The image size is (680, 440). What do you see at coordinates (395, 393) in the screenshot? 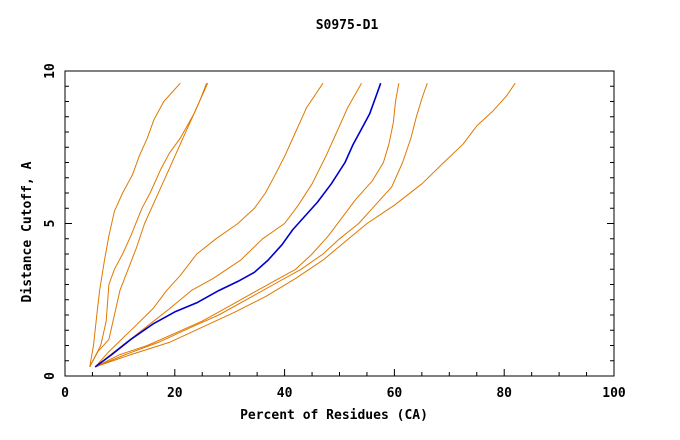
I see `x-tick-label: 60` at bounding box center [395, 393].